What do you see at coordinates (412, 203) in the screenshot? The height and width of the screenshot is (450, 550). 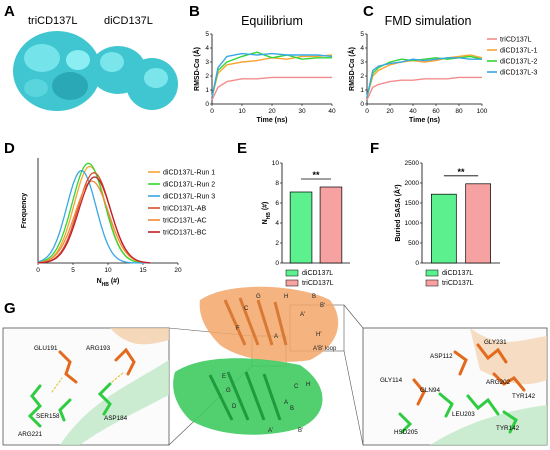 I see `y-tick-label: 1500` at bounding box center [412, 203].